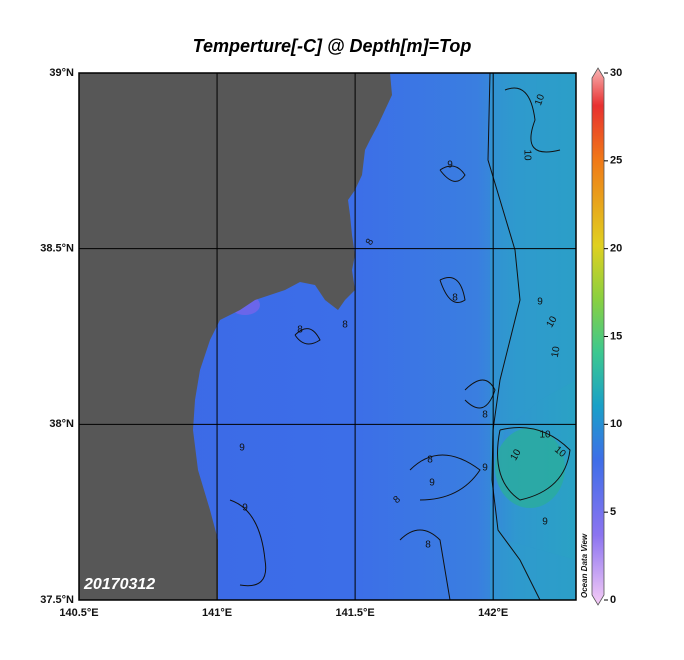 The height and width of the screenshot is (660, 684). I want to click on x-tick-label: 142°E, so click(493, 613).